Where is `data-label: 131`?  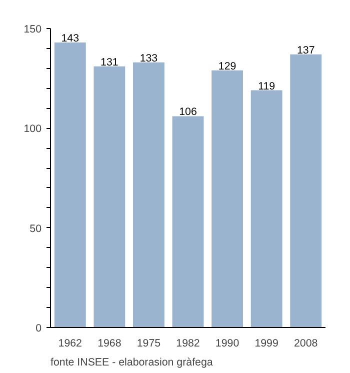 data-label: 131 is located at coordinates (109, 62).